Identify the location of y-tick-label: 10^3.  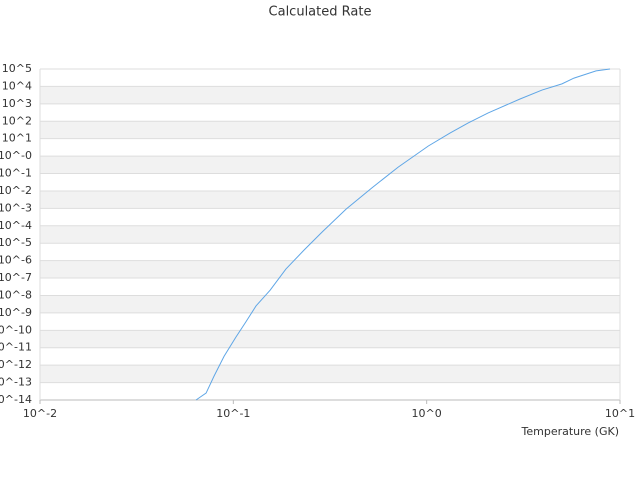
(17, 103).